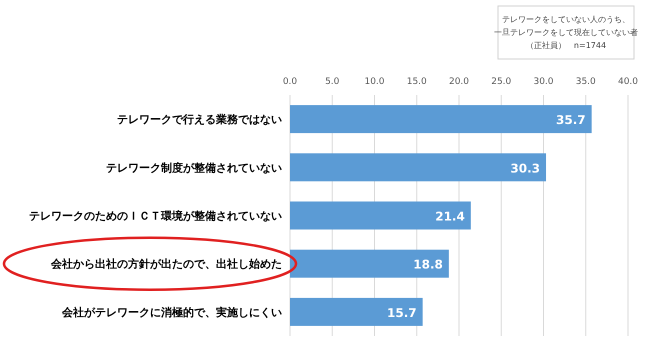  What do you see at coordinates (428, 265) in the screenshot?
I see `data-label: 18.8` at bounding box center [428, 265].